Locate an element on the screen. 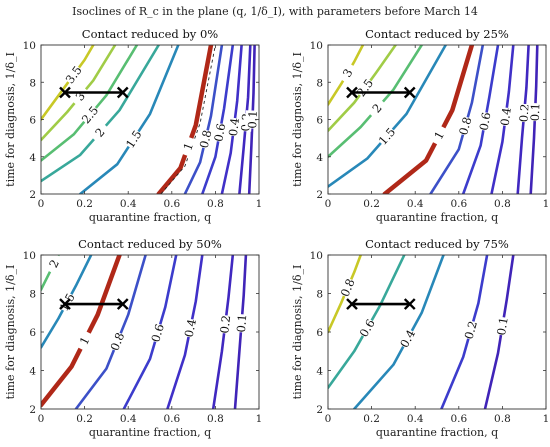 The width and height of the screenshot is (550, 447). contour-label: 0.1 is located at coordinates (241, 323).